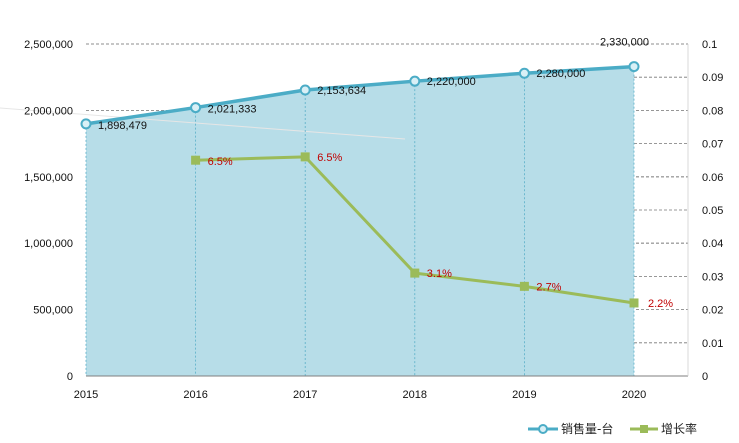 The height and width of the screenshot is (443, 739). Describe the element at coordinates (451, 82) in the screenshot. I see `sales-data-label: 2,220,000` at that location.